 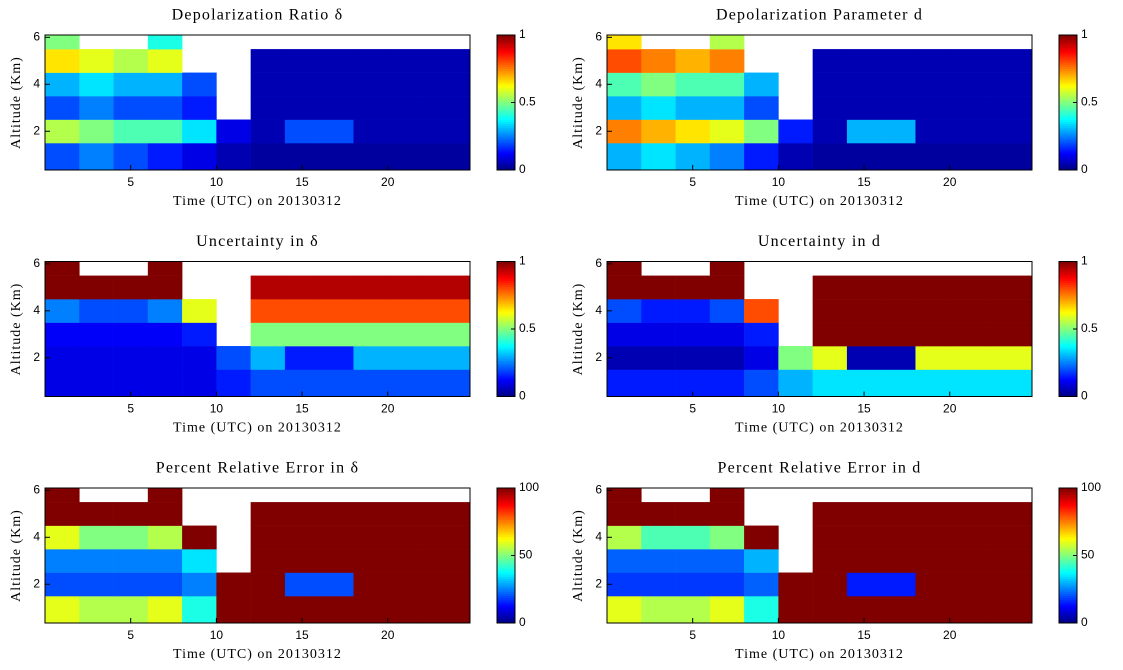 What do you see at coordinates (819, 241) in the screenshot?
I see `chart-title: Uncertainty in d` at bounding box center [819, 241].